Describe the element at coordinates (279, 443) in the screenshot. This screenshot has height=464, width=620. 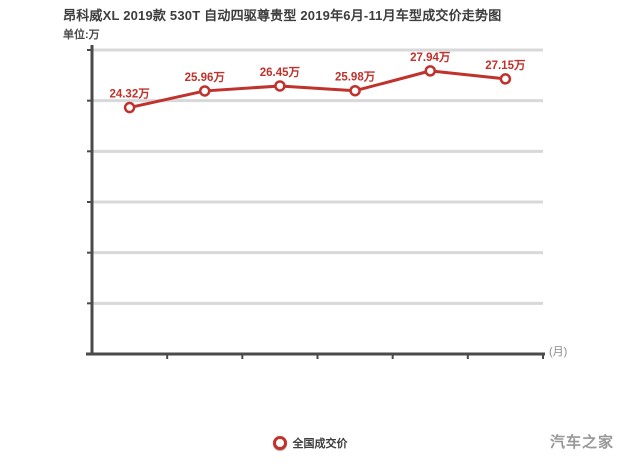
I see `legend-point-marker-icon` at that location.